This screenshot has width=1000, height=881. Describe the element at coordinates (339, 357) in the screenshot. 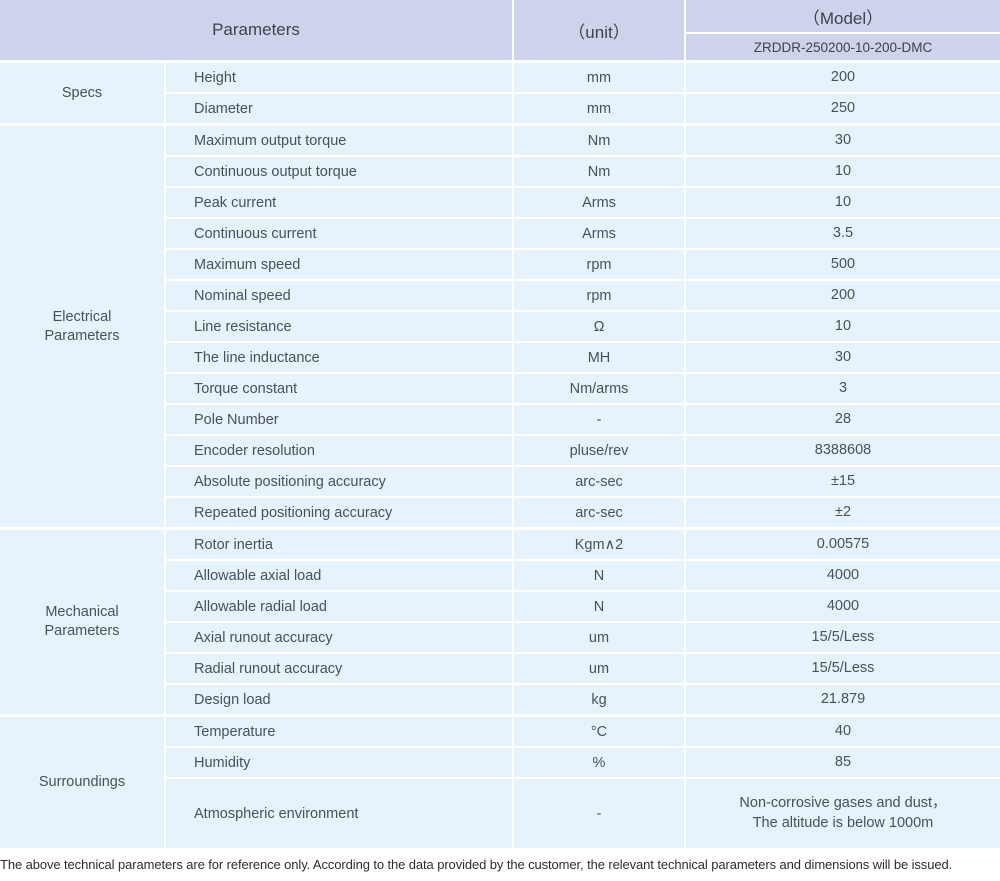

I see `param-cell: The line inductance` at that location.